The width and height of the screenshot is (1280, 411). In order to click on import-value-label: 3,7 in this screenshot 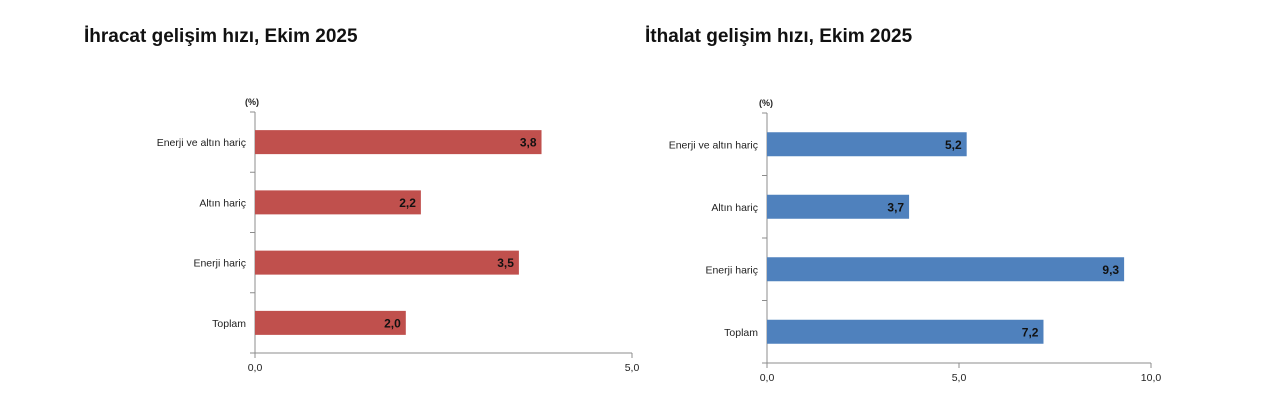, I will do `click(895, 207)`.